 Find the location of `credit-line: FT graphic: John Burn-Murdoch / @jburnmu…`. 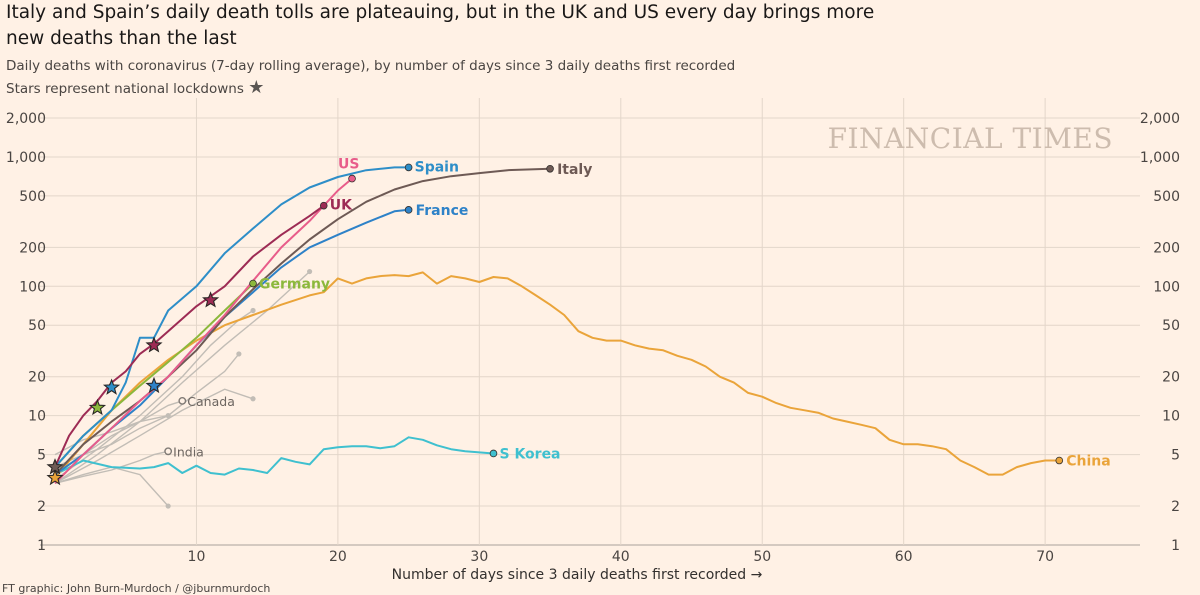

credit-line: FT graphic: John Burn-Murdoch / @jburnmu… is located at coordinates (136, 588).